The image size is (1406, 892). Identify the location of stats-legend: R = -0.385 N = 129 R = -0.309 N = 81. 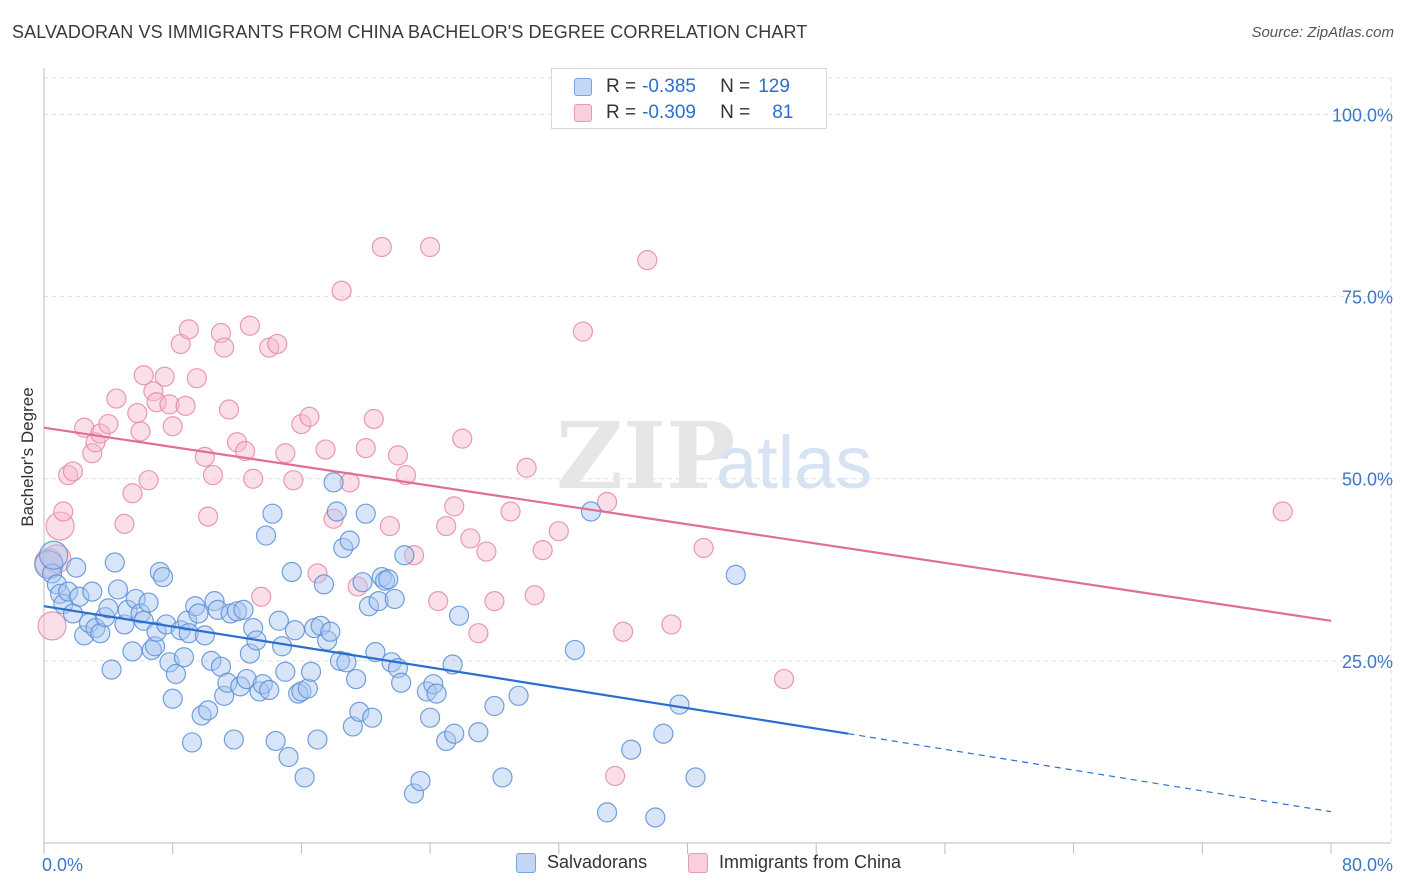
(689, 98).